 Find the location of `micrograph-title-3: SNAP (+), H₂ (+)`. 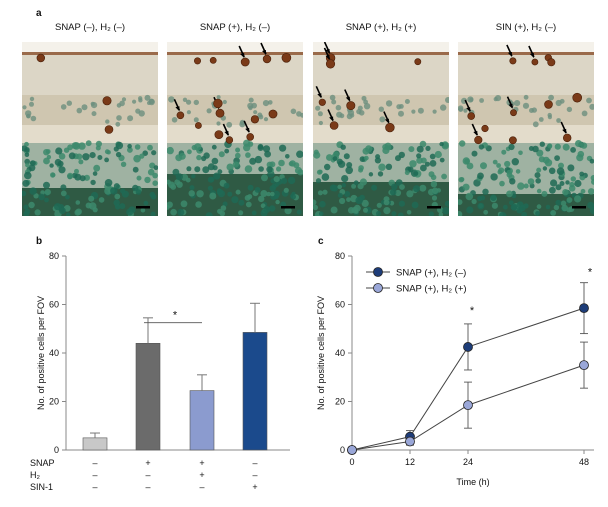

micrograph-title-3: SNAP (+), H₂ (+) is located at coordinates (381, 27).